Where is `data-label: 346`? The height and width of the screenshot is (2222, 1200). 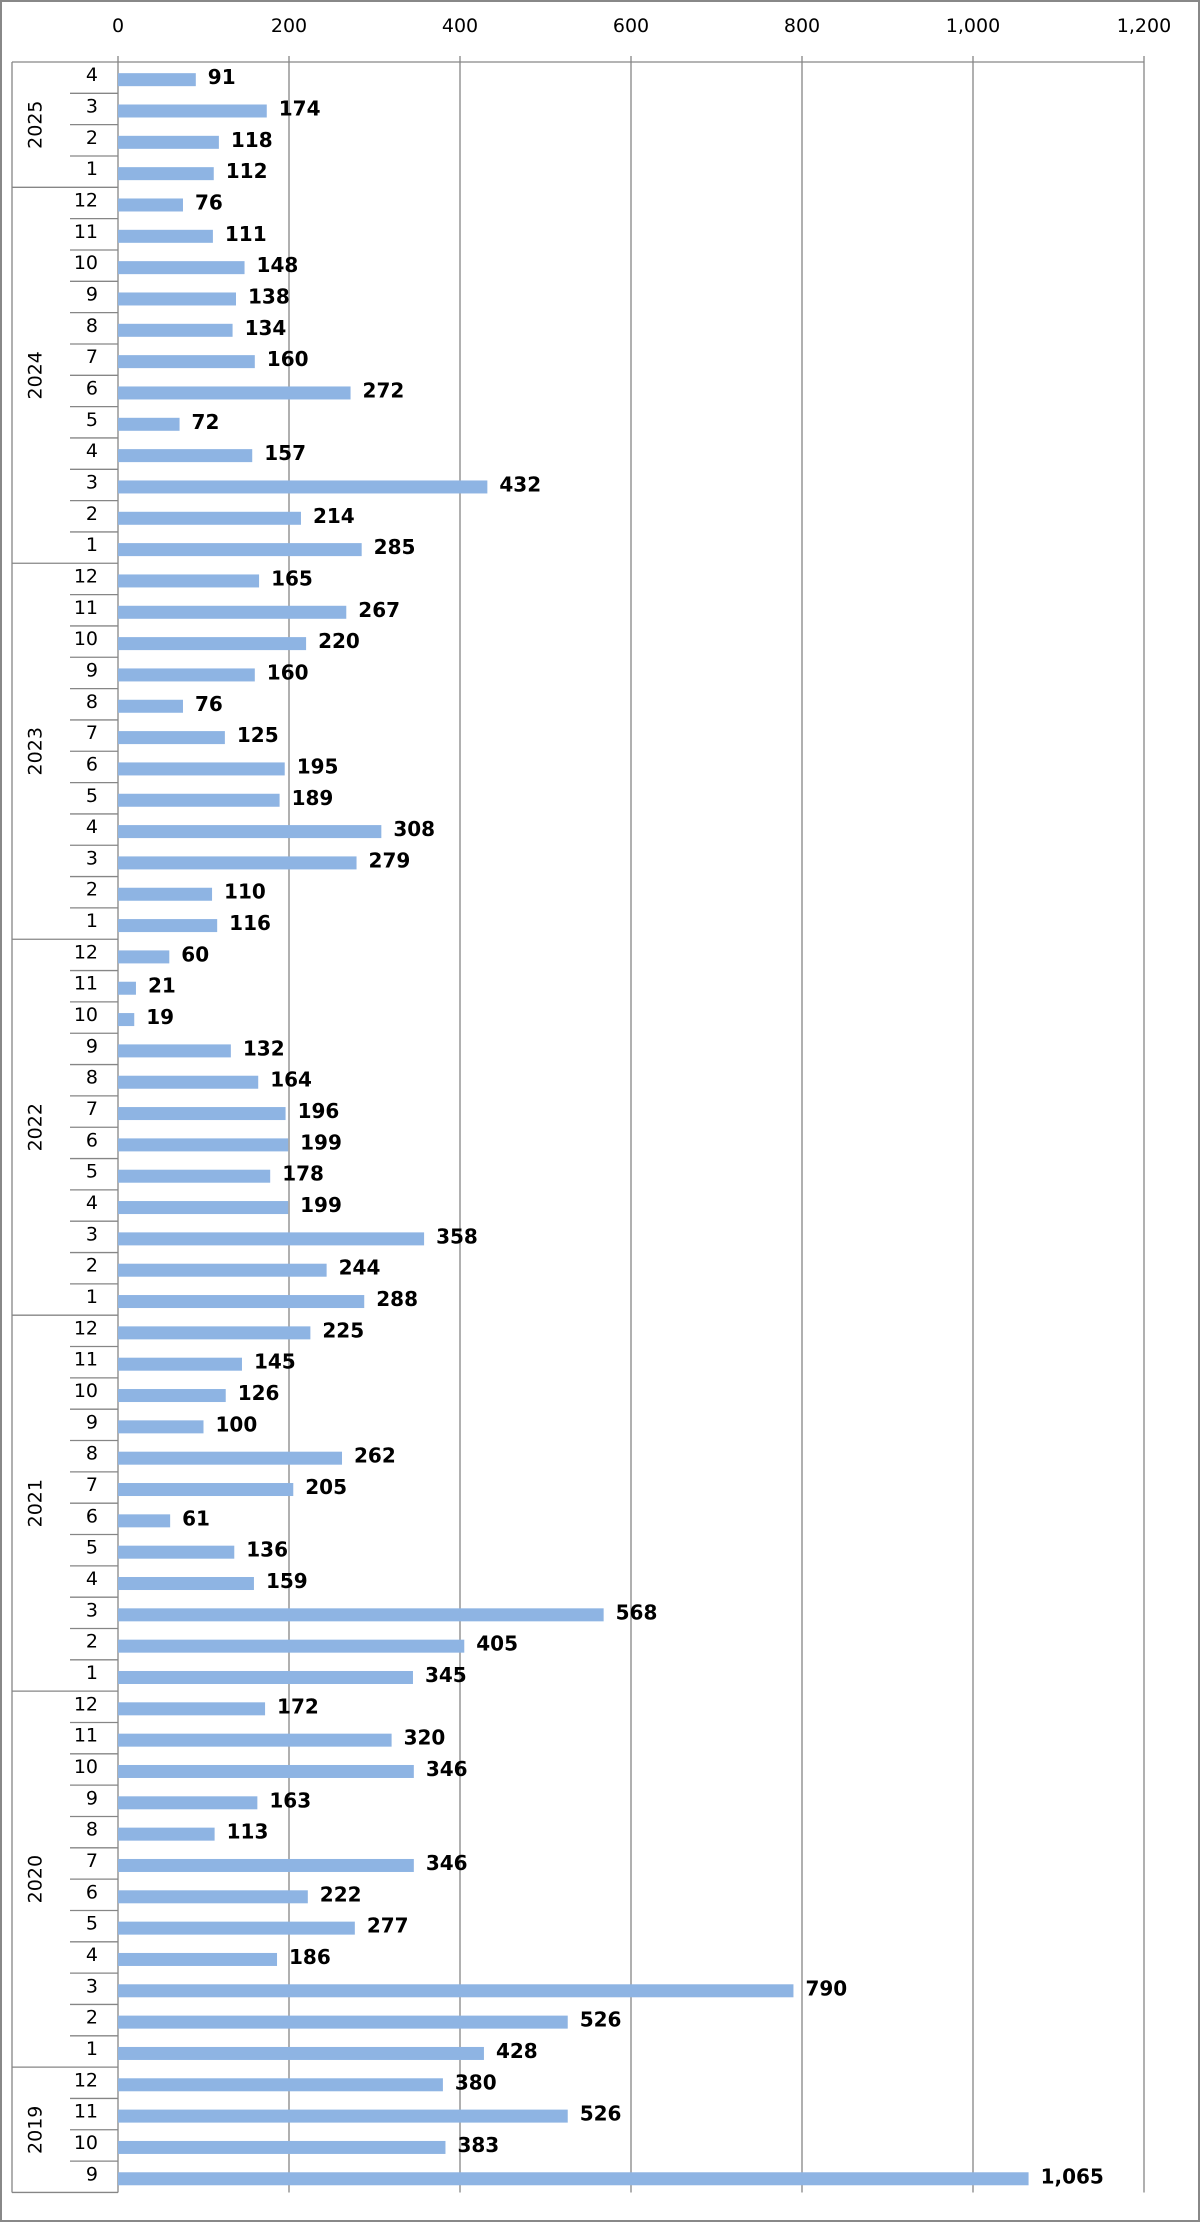 data-label: 346 is located at coordinates (447, 1769).